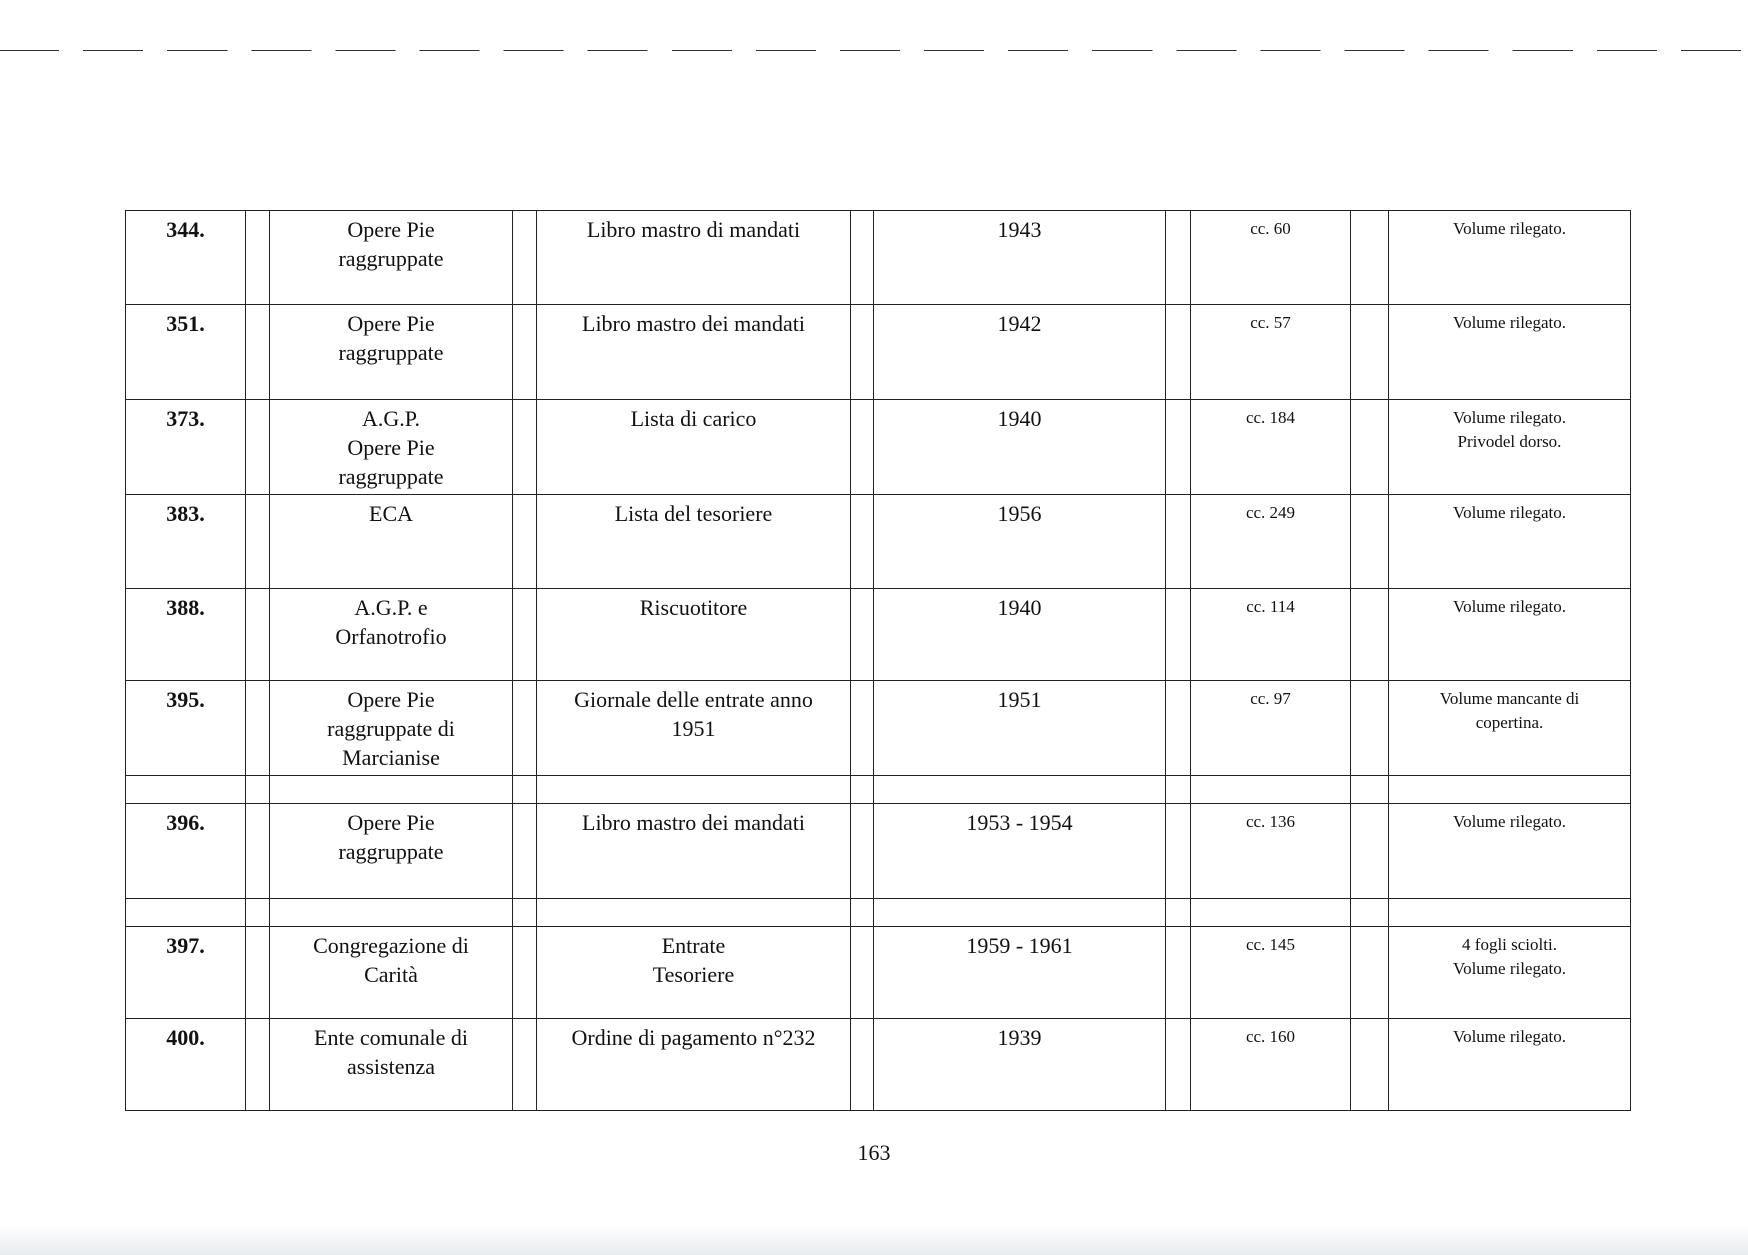  I want to click on ente-cell-line: raggruppate di, so click(391, 728).